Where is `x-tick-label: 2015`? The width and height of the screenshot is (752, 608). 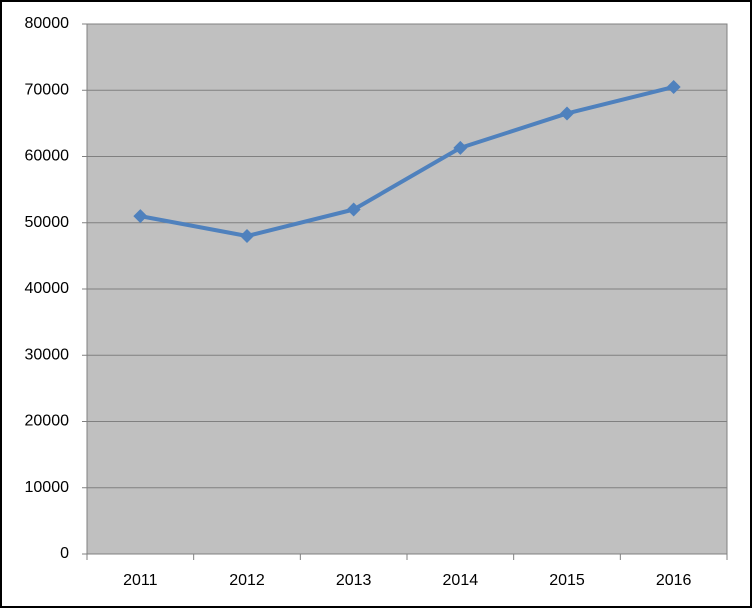 x-tick-label: 2015 is located at coordinates (567, 580).